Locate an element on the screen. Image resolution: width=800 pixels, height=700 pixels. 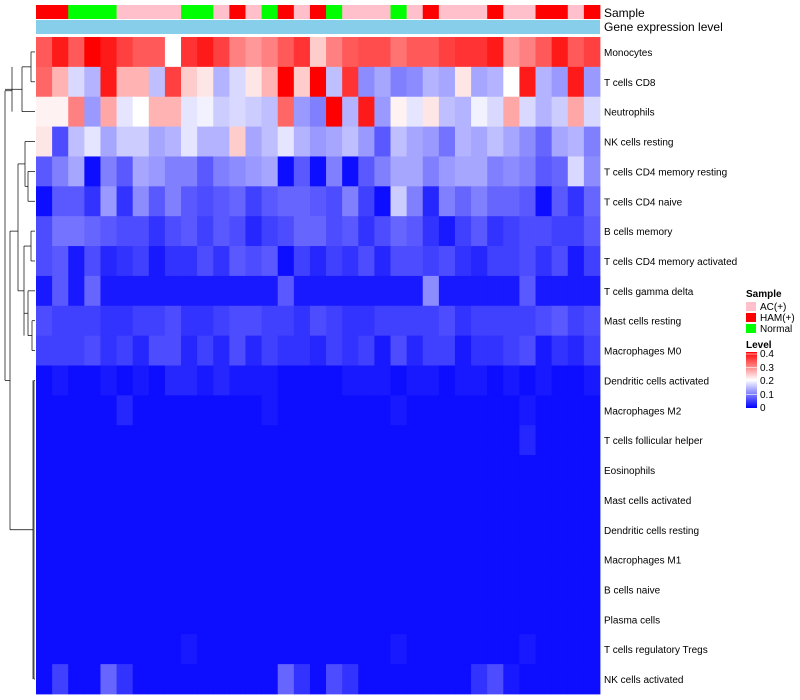
row-label: Monocytes is located at coordinates (628, 53).